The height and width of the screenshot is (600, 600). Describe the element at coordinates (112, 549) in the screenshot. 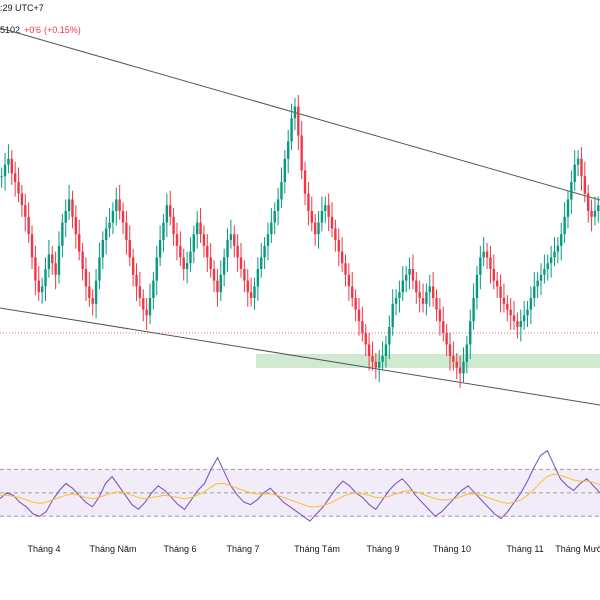

I see `x-tick-label: Tháng Năm` at that location.